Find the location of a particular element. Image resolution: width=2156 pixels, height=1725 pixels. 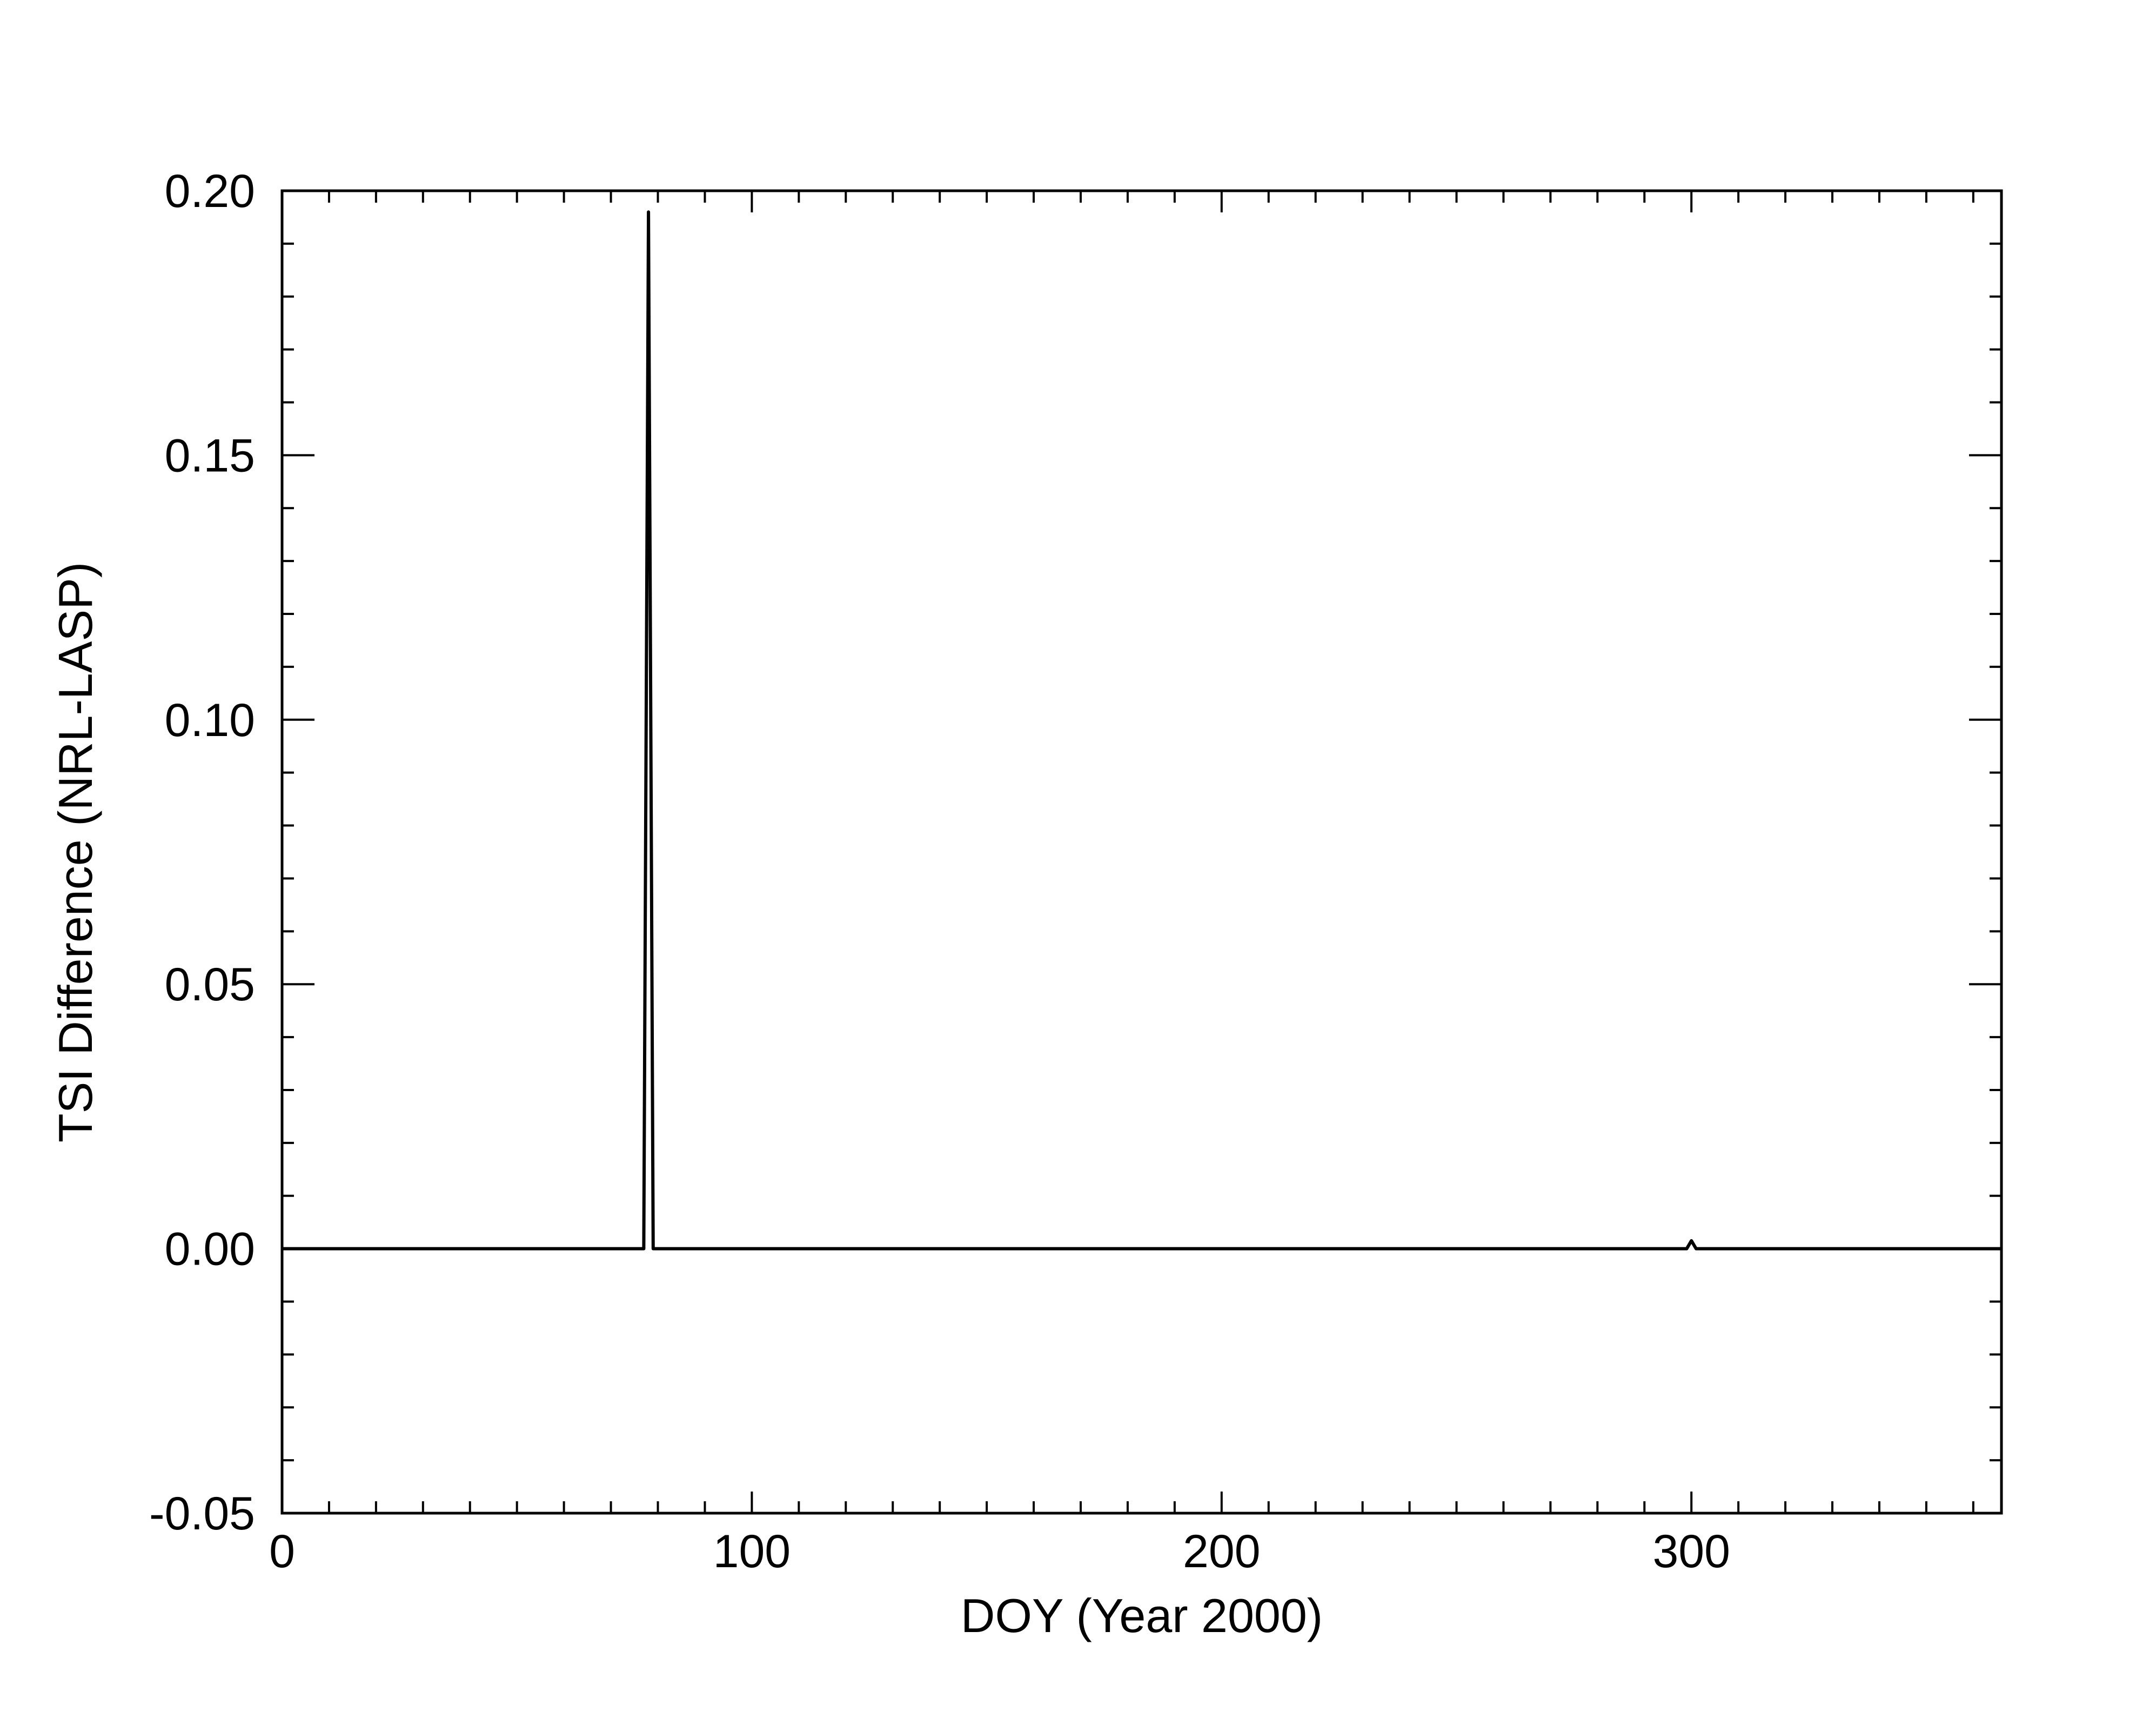

x-tick-label: 300 is located at coordinates (1691, 1551).